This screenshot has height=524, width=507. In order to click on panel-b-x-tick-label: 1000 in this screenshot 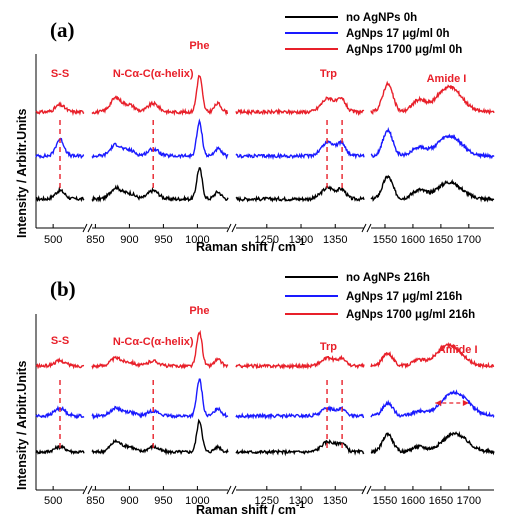, I will do `click(197, 501)`.